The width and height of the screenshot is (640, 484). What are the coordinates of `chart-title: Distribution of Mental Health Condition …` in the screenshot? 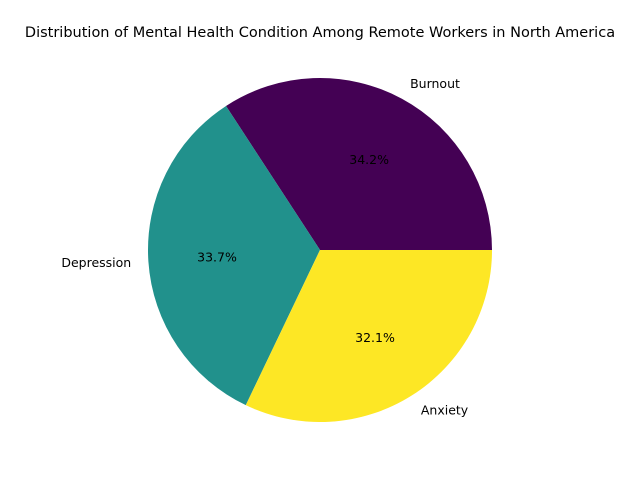 It's located at (320, 33).